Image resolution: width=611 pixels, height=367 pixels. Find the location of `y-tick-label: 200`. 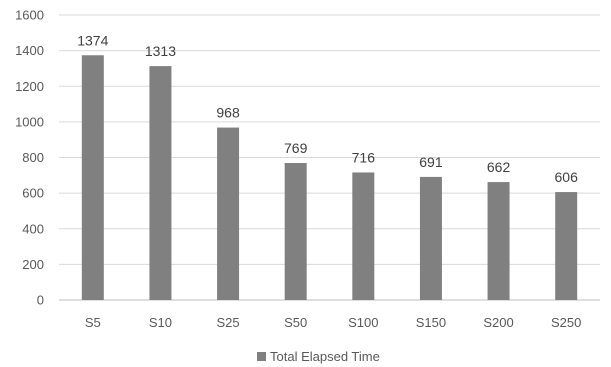

y-tick-label: 200 is located at coordinates (33, 264).